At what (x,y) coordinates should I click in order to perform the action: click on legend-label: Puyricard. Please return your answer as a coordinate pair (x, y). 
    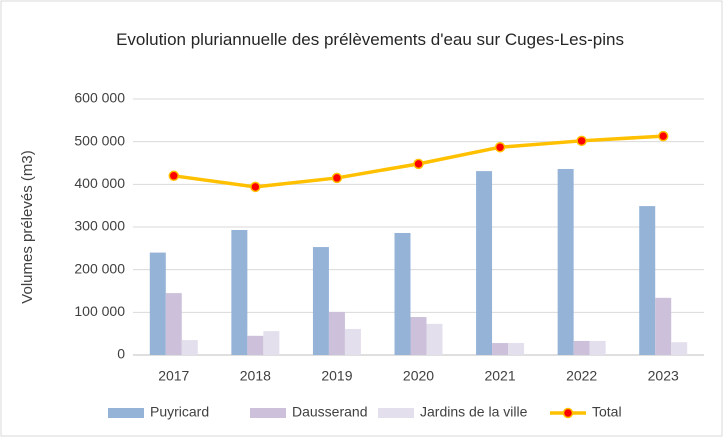
    Looking at the image, I should click on (179, 412).